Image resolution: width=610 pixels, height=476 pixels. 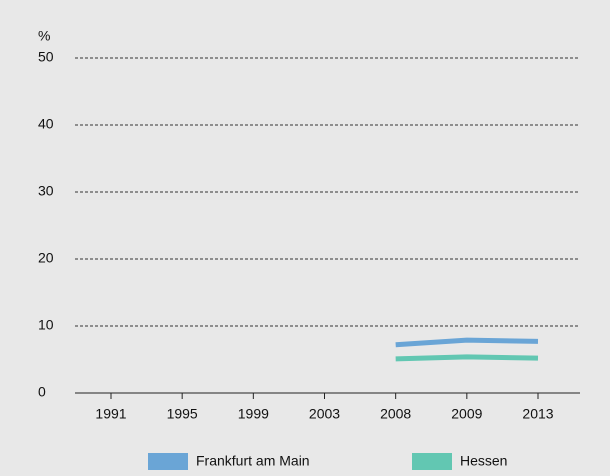 I want to click on x-tick-label: 2008, so click(x=395, y=414).